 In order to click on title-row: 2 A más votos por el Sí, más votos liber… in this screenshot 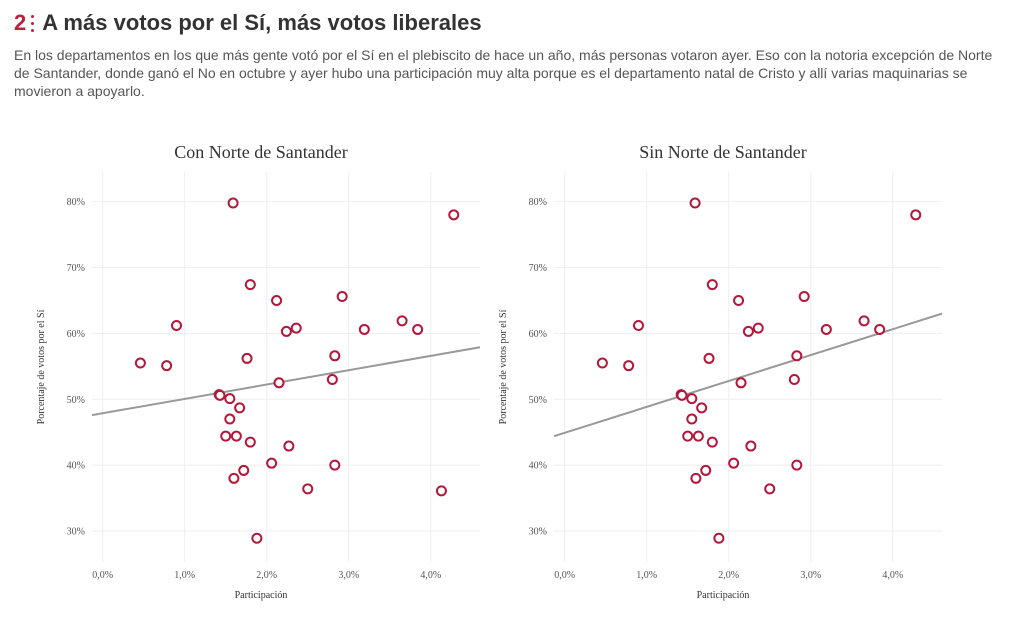, I will do `click(504, 23)`.